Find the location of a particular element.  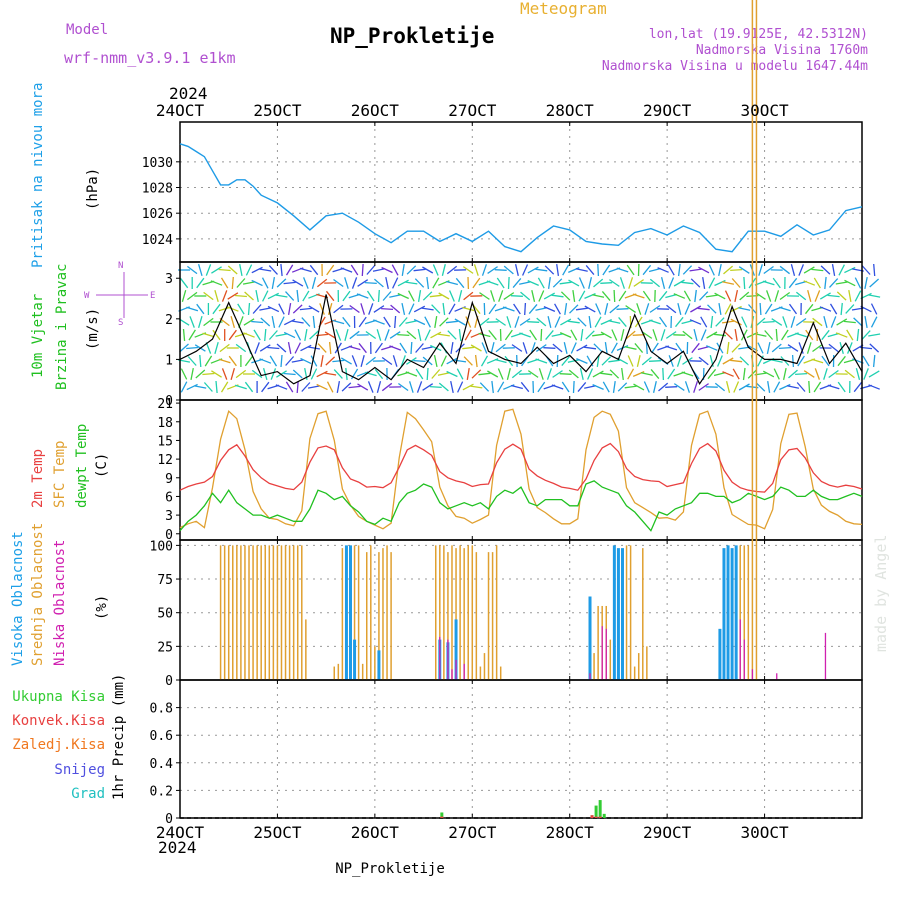

cloud-ytick-label: 0 is located at coordinates (169, 681).